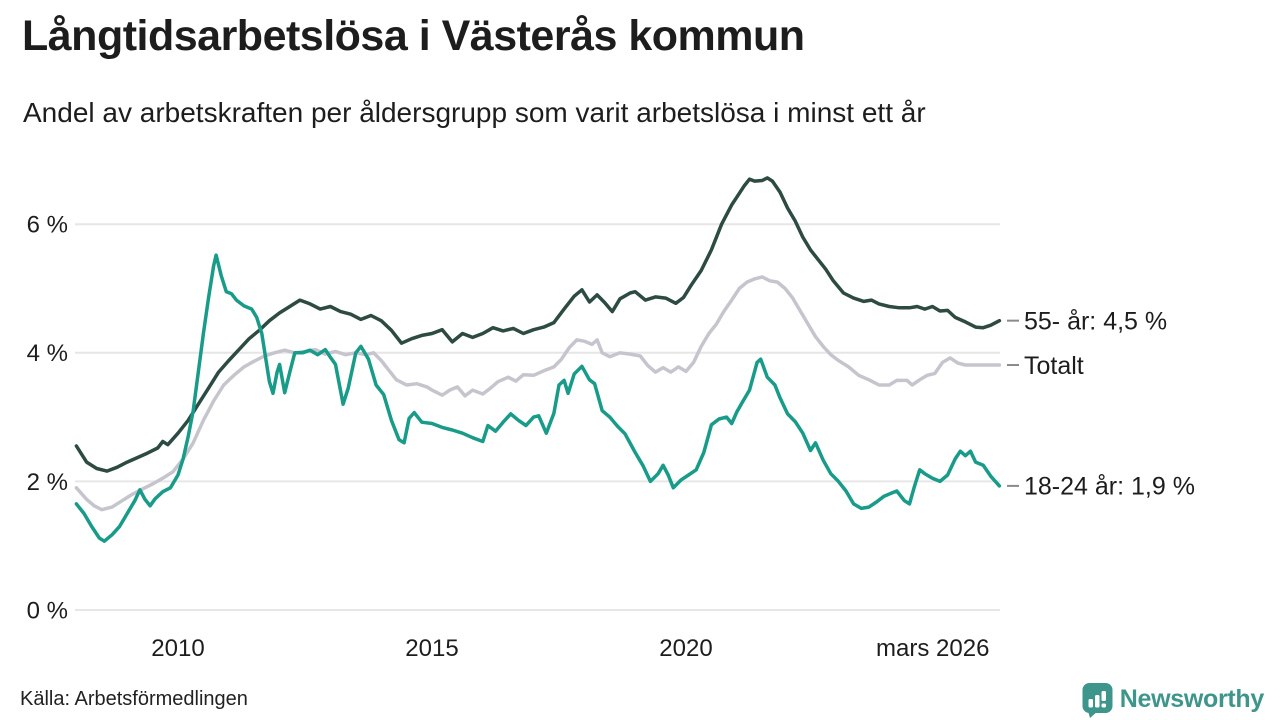 The width and height of the screenshot is (1280, 720). What do you see at coordinates (1097, 700) in the screenshot?
I see `newsworthy-logo-icon` at bounding box center [1097, 700].